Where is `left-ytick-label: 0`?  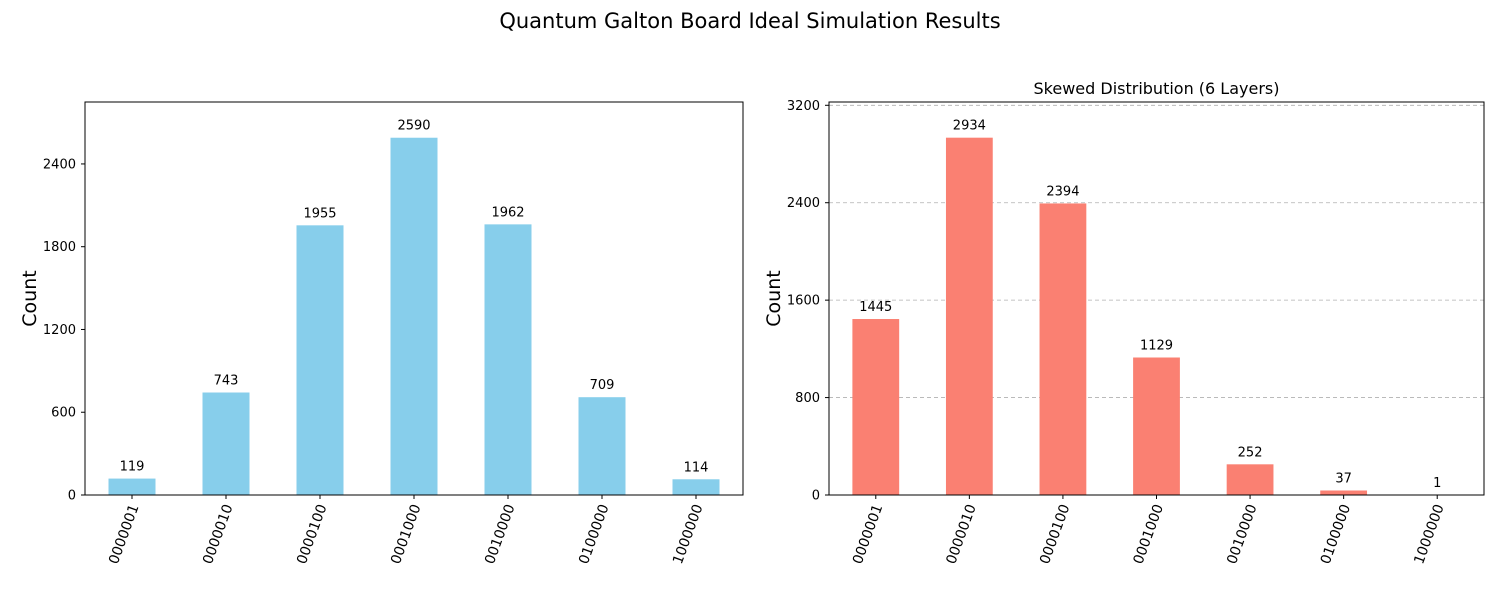 left-ytick-label: 0 is located at coordinates (72, 496).